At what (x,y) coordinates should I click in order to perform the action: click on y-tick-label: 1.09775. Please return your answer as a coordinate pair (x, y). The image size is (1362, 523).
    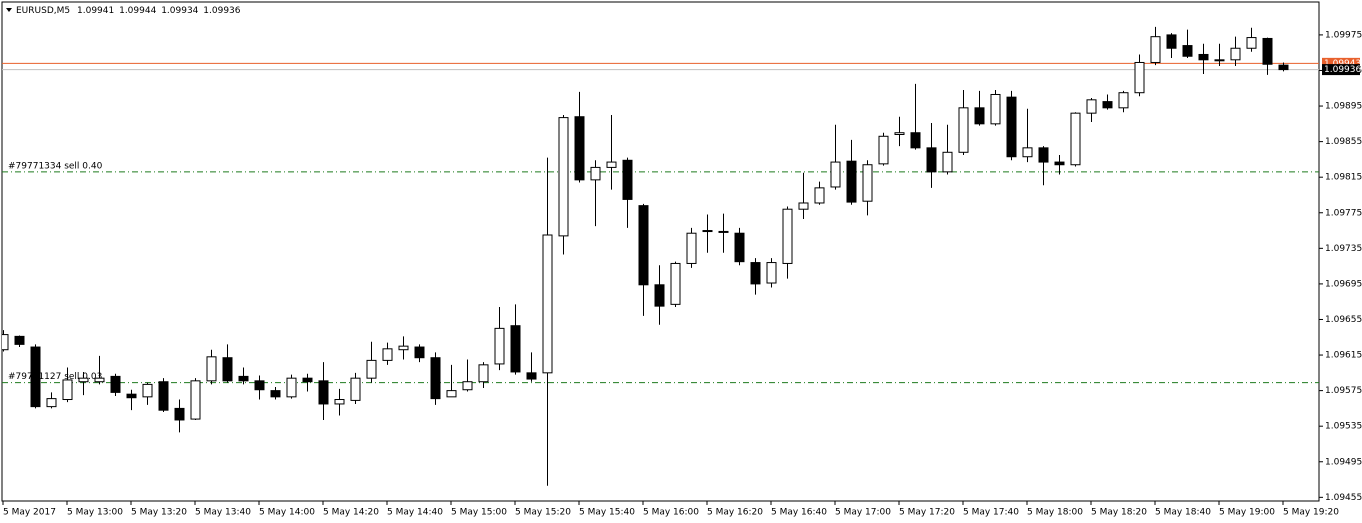
    Looking at the image, I should click on (1343, 213).